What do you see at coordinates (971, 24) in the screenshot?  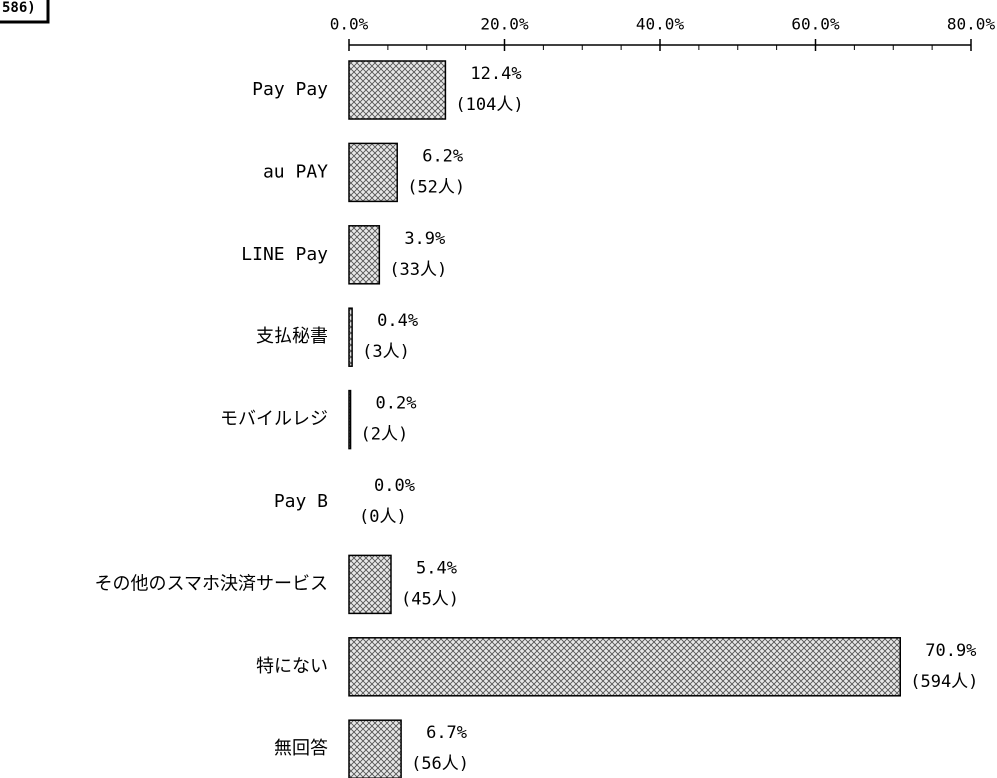 I see `x-tick-label: 80.0%` at bounding box center [971, 24].